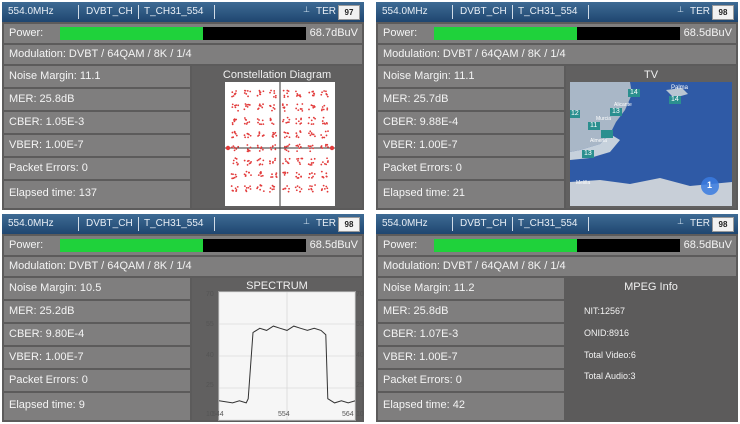  Describe the element at coordinates (97, 76) in the screenshot. I see `noise-margin-row: Noise Margin: 11.1` at that location.